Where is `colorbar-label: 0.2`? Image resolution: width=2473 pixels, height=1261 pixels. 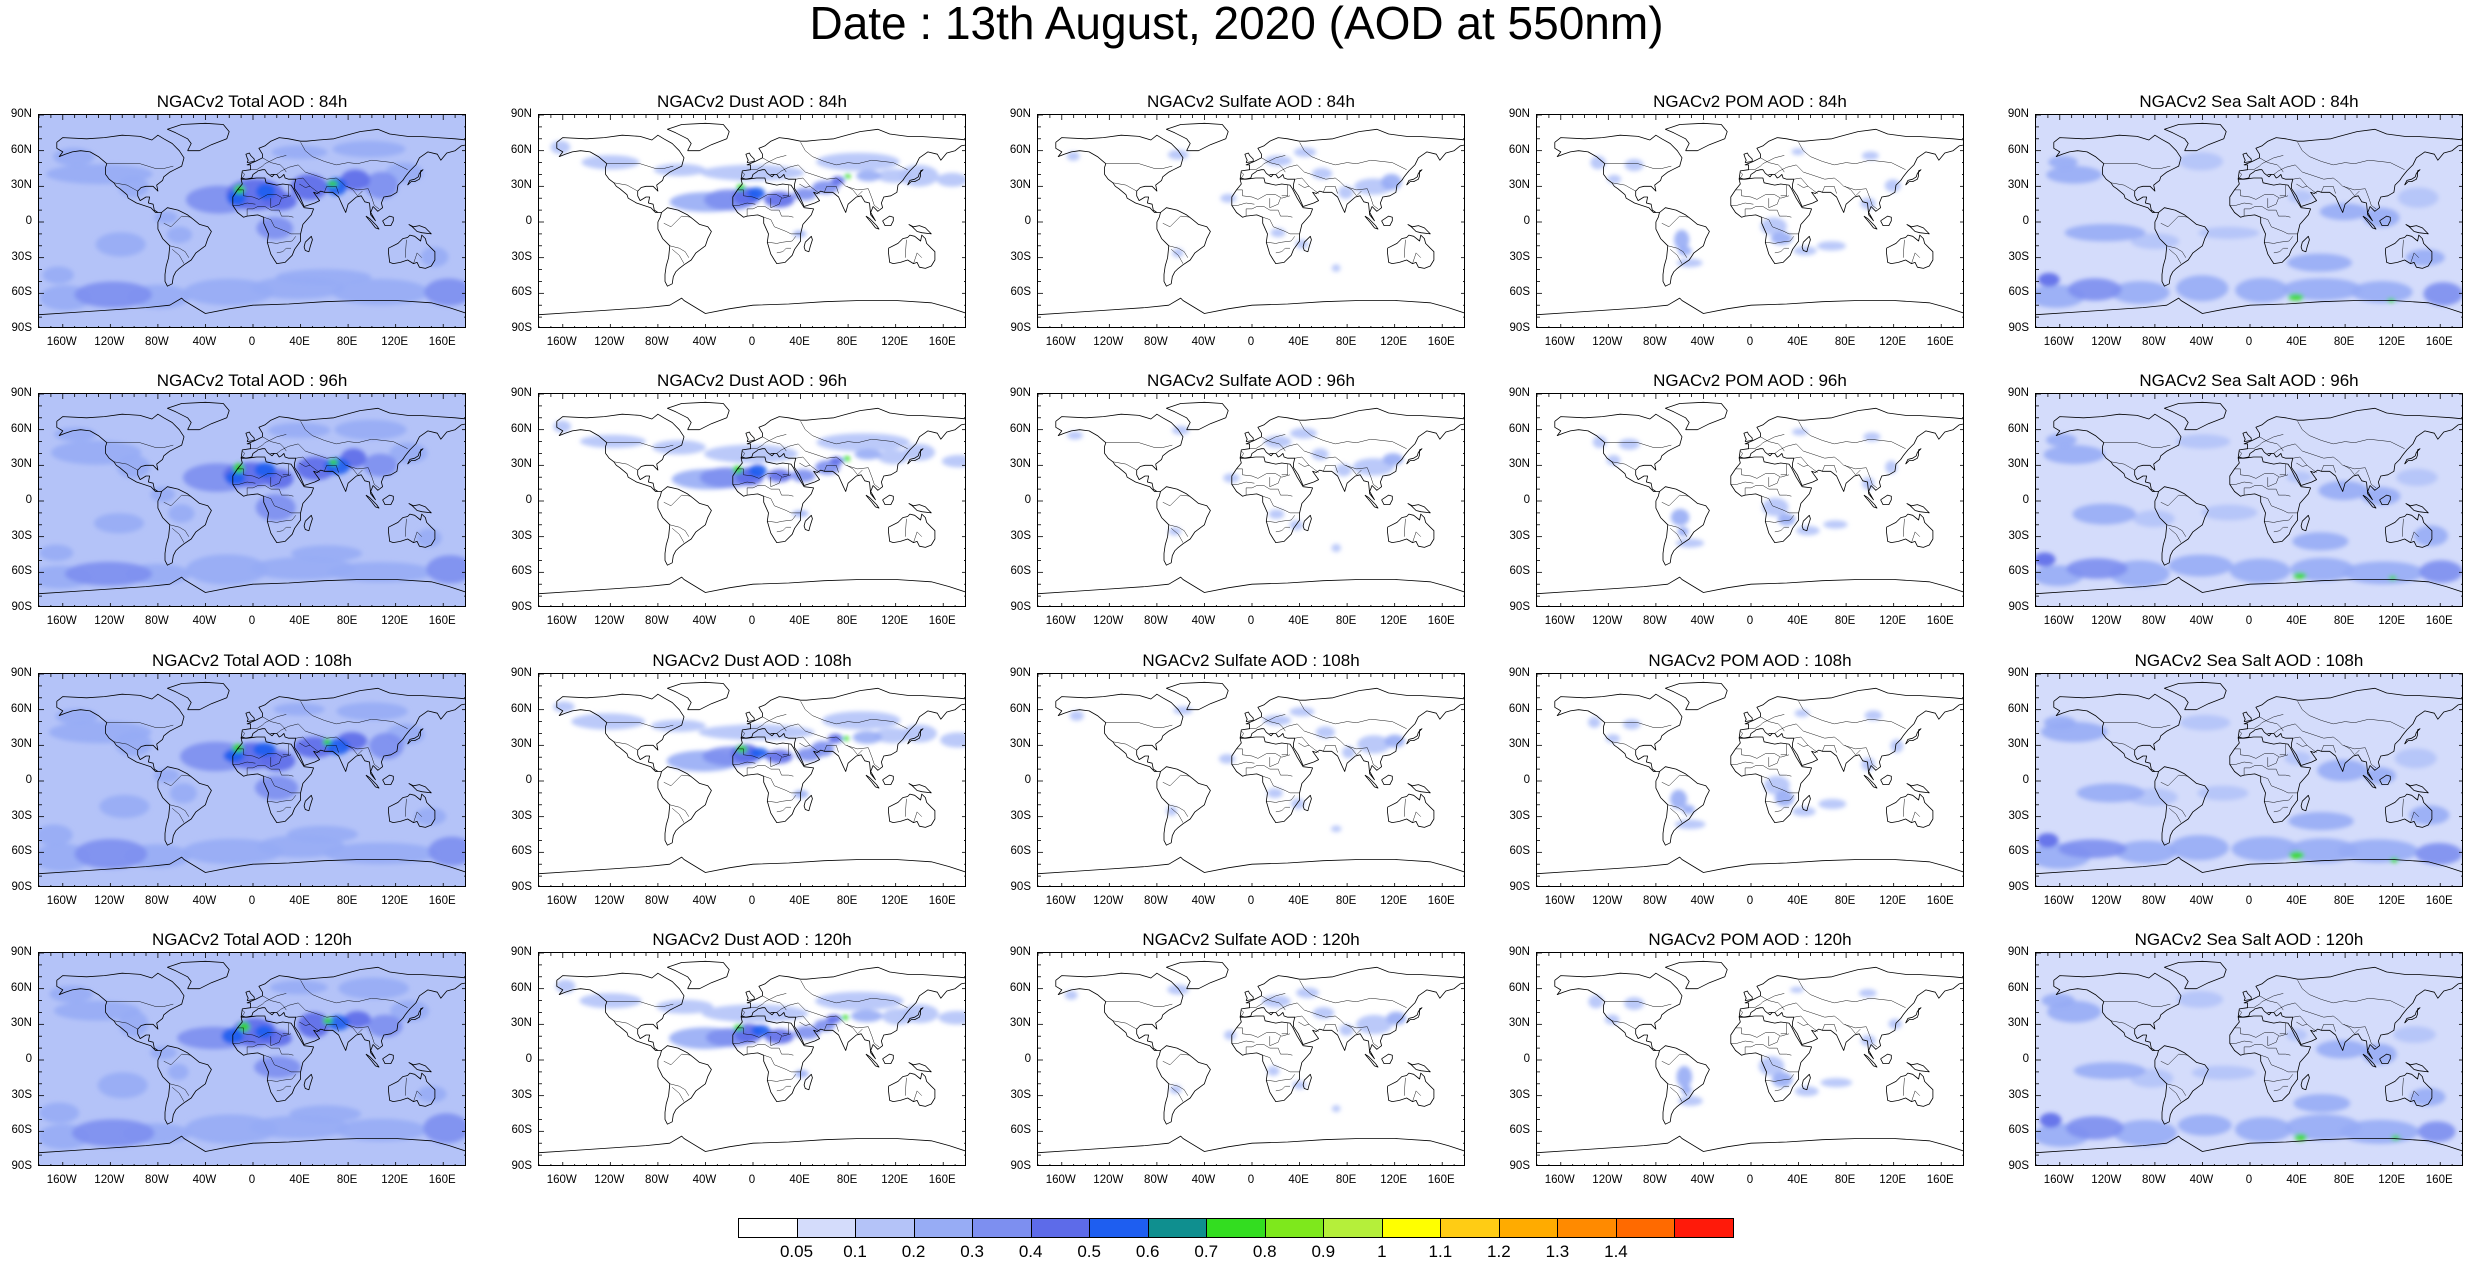 colorbar-label: 0.2 is located at coordinates (913, 1251).